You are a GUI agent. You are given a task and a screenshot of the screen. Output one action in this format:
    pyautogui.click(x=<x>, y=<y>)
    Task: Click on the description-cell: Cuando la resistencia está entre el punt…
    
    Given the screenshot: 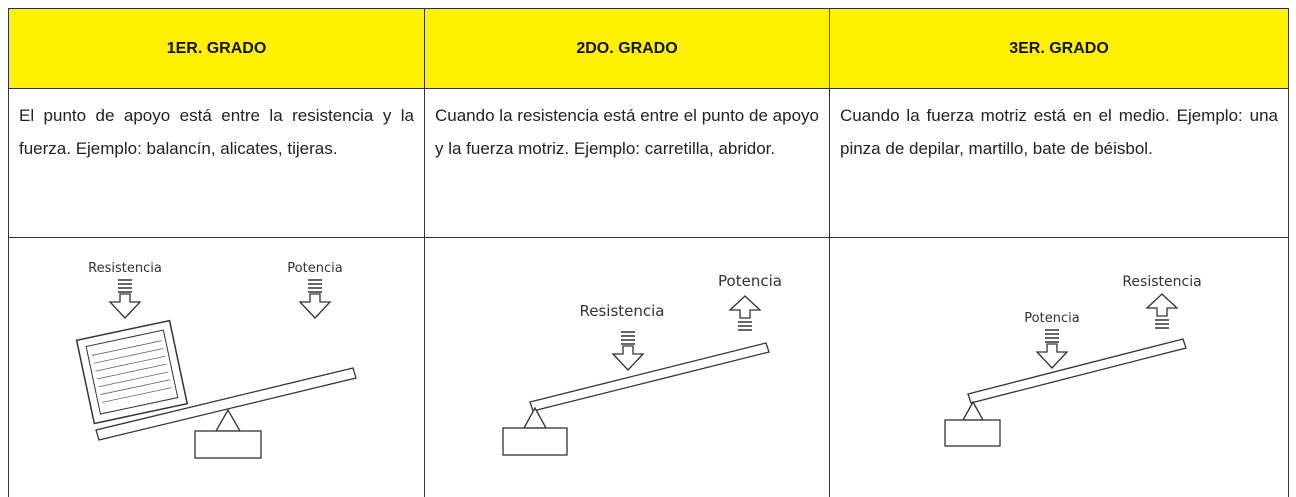 What is the action you would take?
    pyautogui.click(x=626, y=162)
    